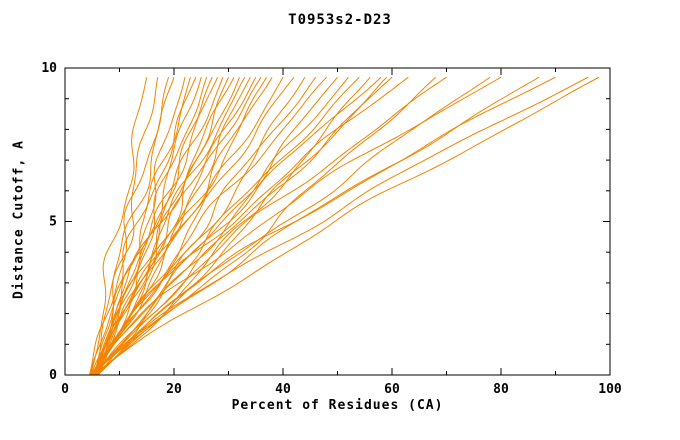 Image resolution: width=680 pixels, height=440 pixels. Describe the element at coordinates (65, 389) in the screenshot. I see `x-tick-label: 0` at that location.